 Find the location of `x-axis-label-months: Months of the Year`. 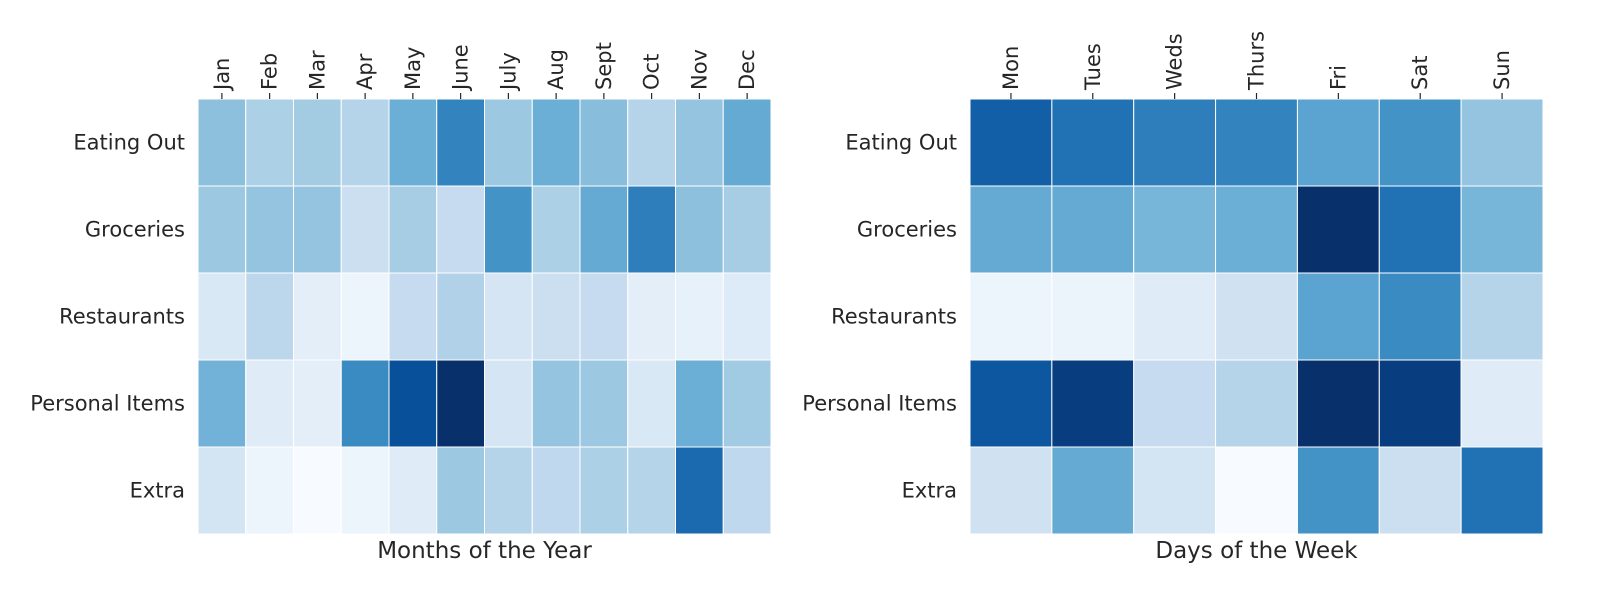

x-axis-label-months: Months of the Year is located at coordinates (484, 551).